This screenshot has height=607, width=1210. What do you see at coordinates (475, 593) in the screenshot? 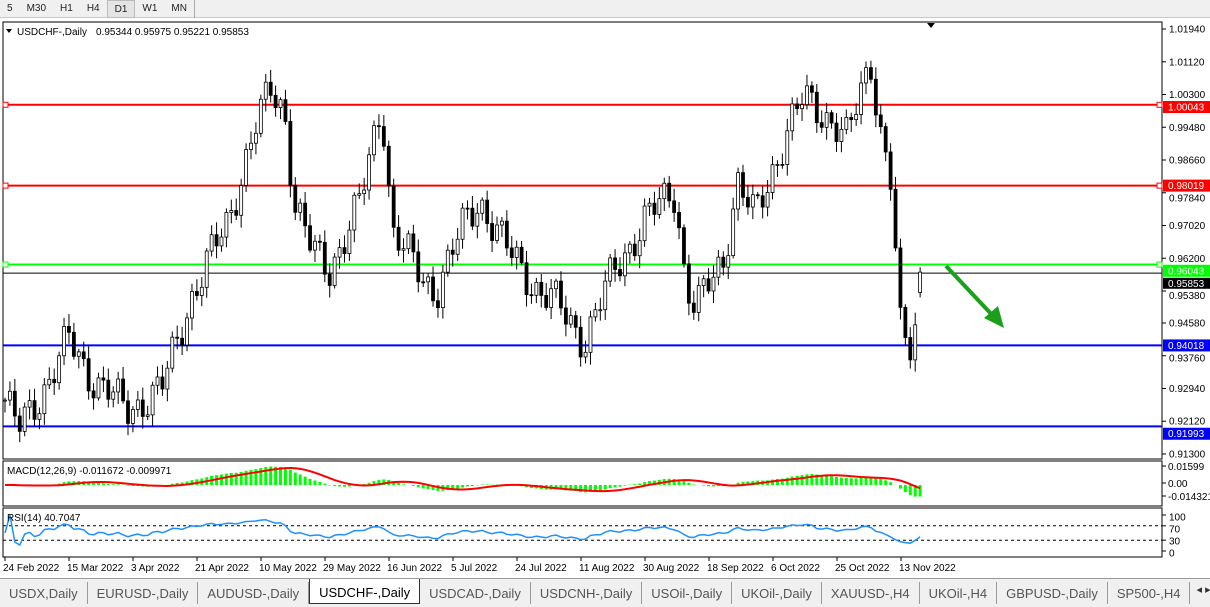
I see `tab-usdcad: USDCAD-,Daily` at bounding box center [475, 593].